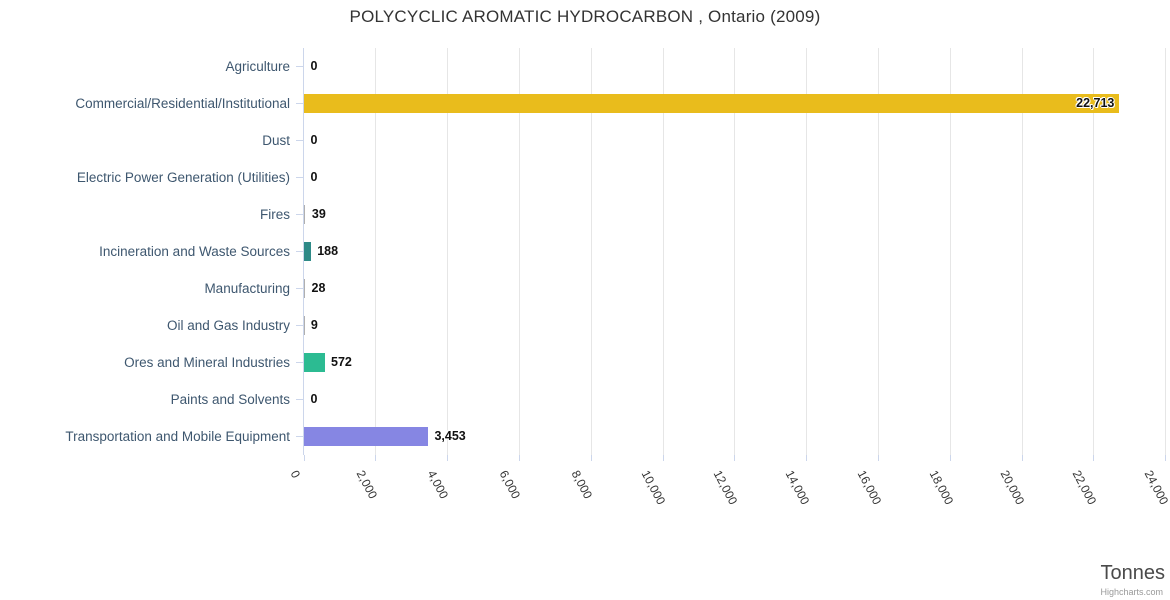  I want to click on value-label: 188, so click(328, 251).